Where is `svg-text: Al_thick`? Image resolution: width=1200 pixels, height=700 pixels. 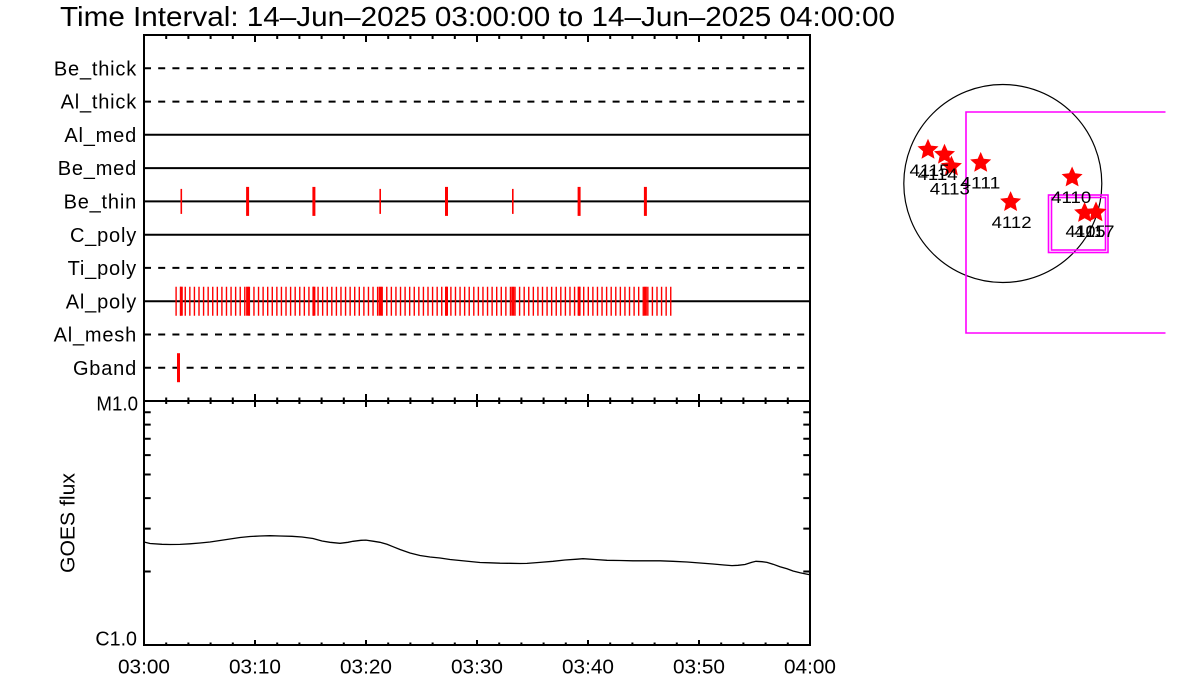 svg-text: Al_thick is located at coordinates (99, 103).